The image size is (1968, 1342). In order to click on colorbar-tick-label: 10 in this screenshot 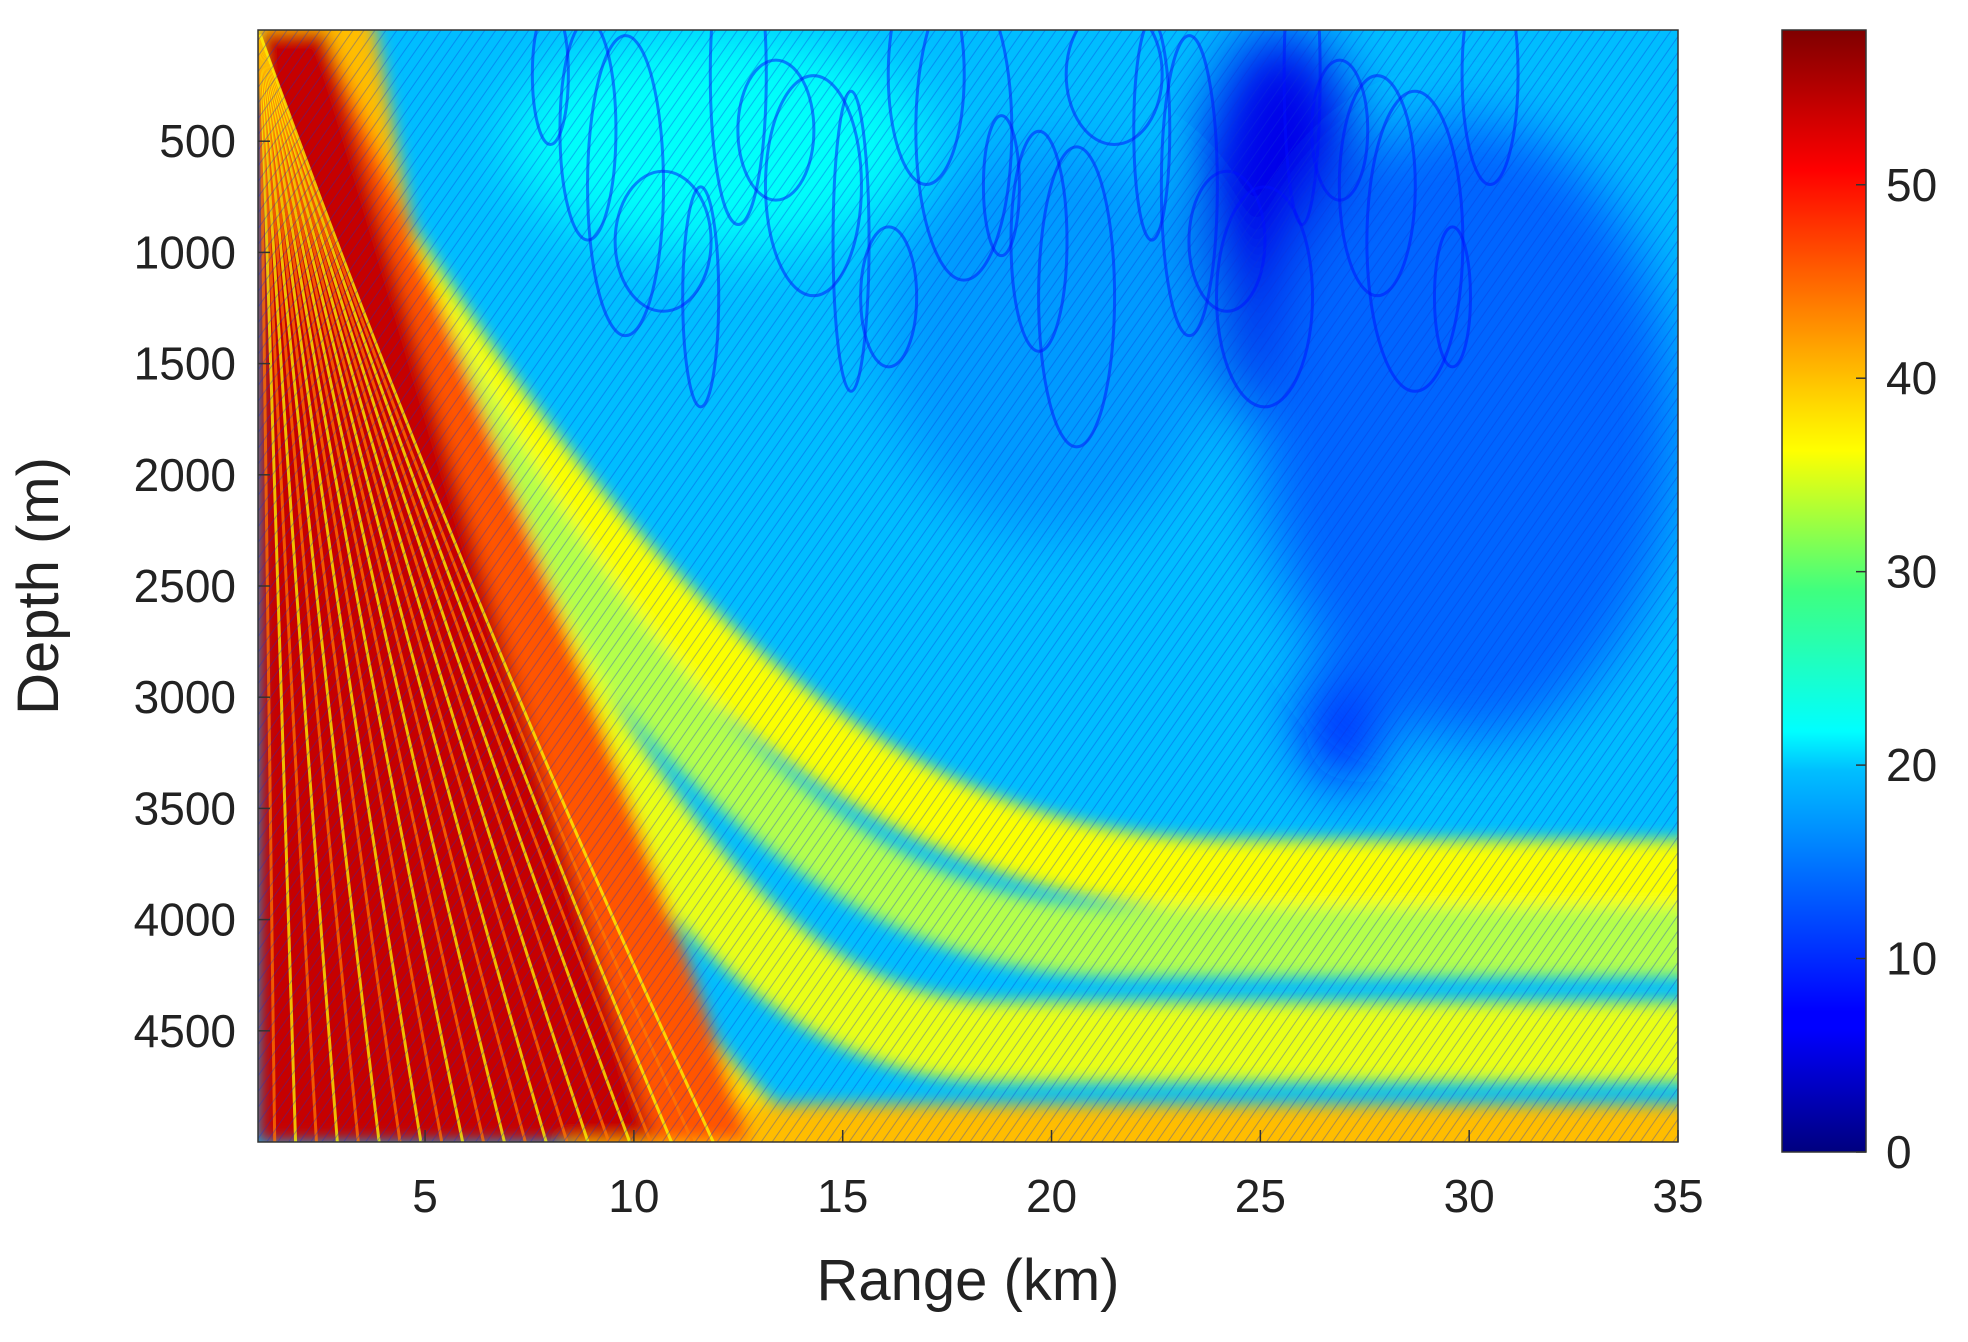, I will do `click(1911, 959)`.